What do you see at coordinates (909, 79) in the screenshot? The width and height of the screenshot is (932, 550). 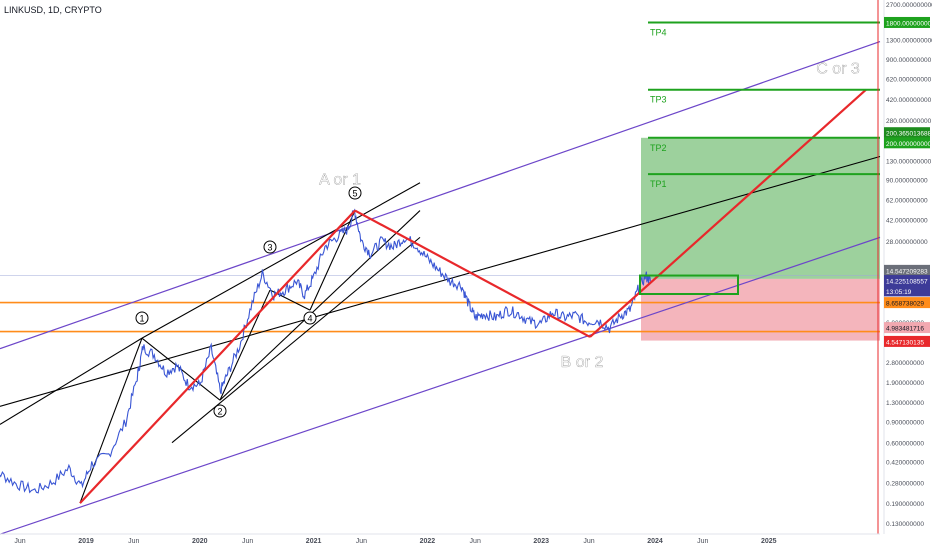 I see `price-axis-tick-label: 620.000000000` at bounding box center [909, 79].